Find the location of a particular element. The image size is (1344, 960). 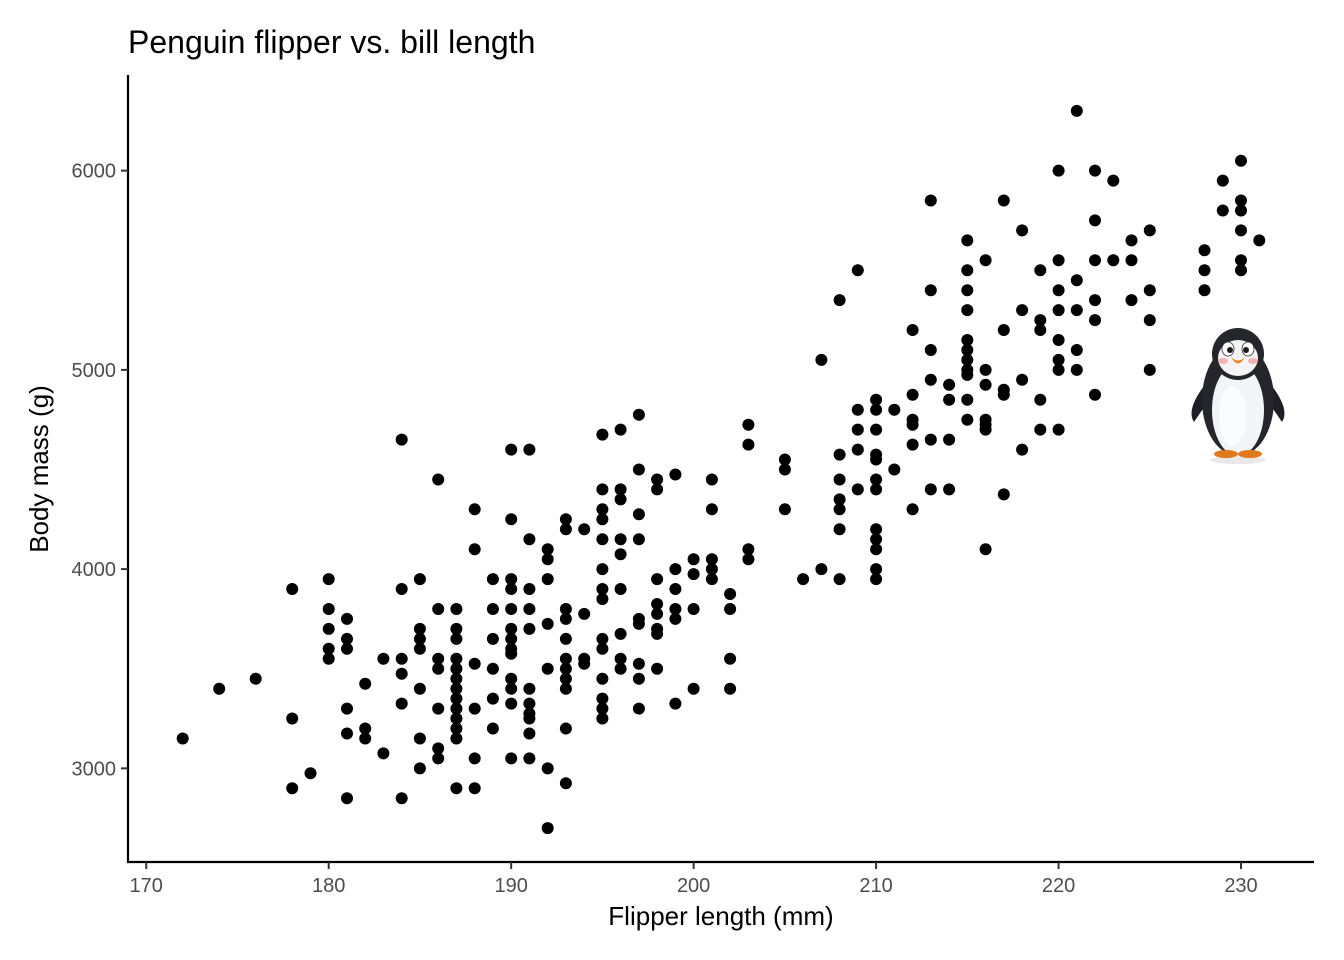

x-tick-label: 190 is located at coordinates (510, 886).